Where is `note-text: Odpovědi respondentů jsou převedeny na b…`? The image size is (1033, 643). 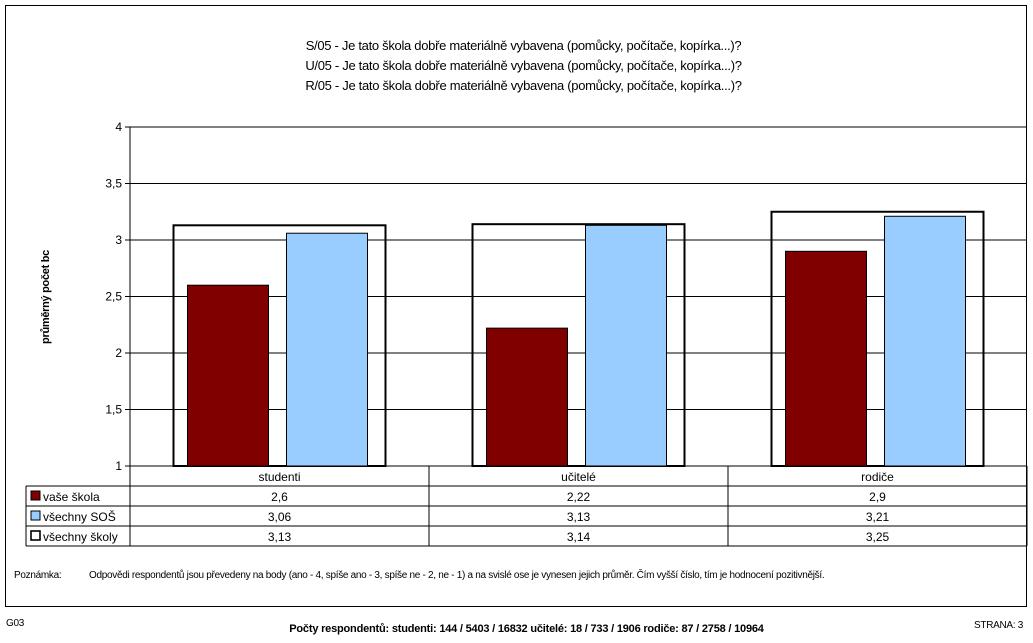 note-text: Odpovědi respondentů jsou převedeny na b… is located at coordinates (457, 575).